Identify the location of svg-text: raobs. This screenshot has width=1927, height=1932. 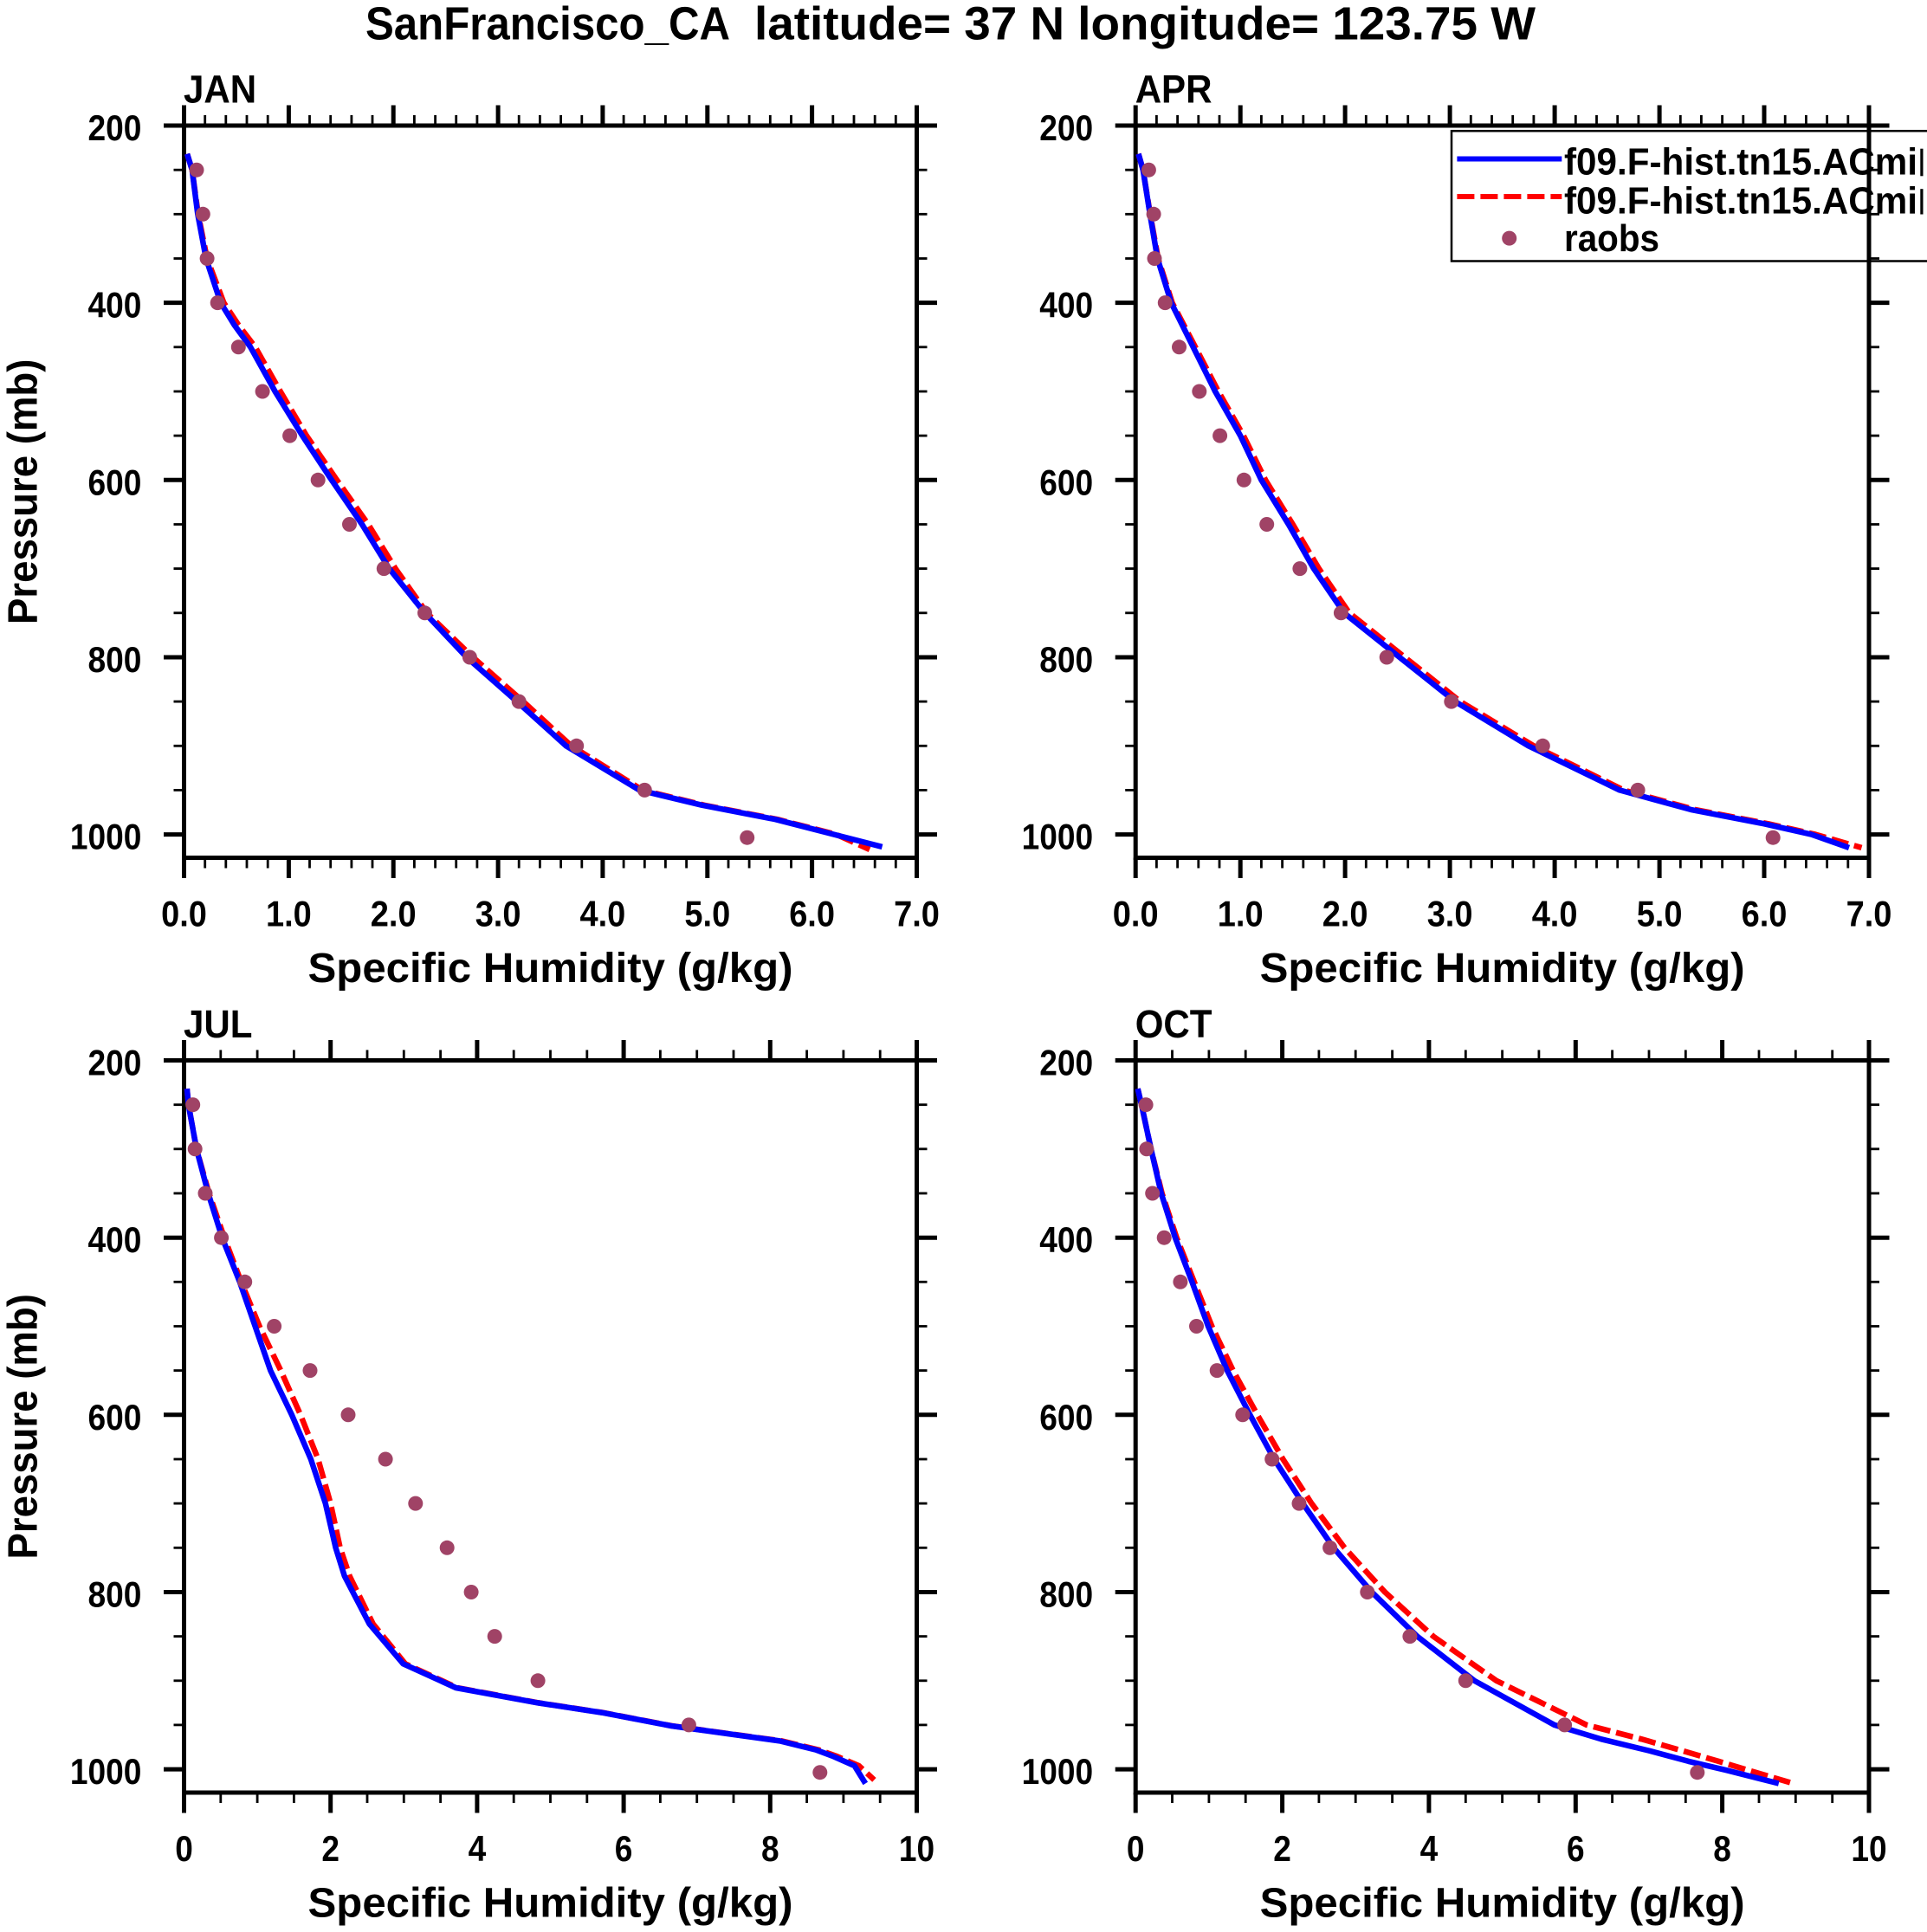
(1611, 239).